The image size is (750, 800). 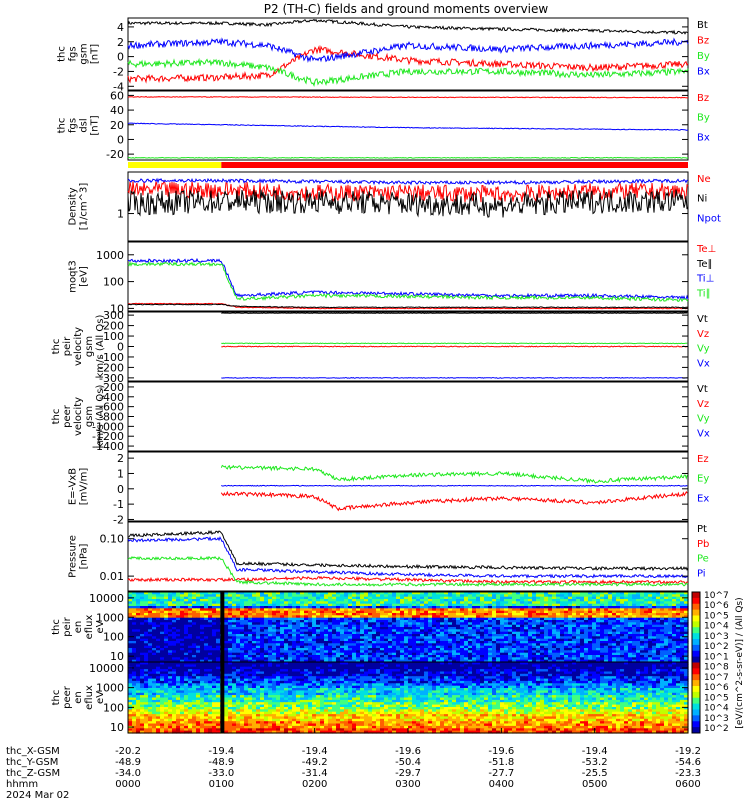 What do you see at coordinates (117, 308) in the screenshot?
I see `y-tick-label: 10` at bounding box center [117, 308].